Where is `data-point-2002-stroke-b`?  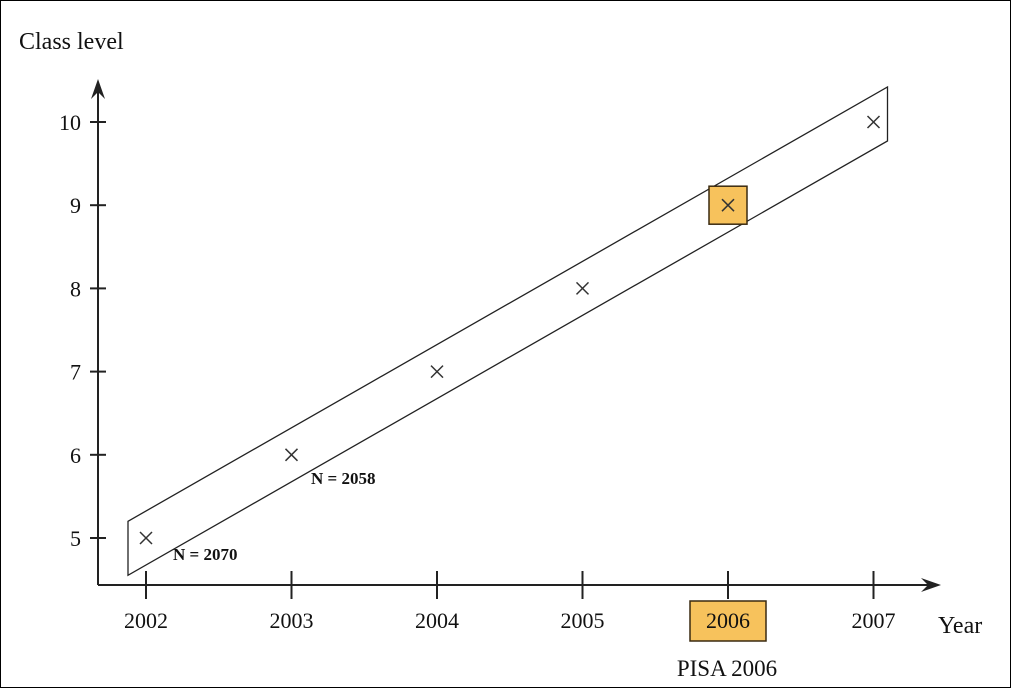 data-point-2002-stroke-b is located at coordinates (146, 538).